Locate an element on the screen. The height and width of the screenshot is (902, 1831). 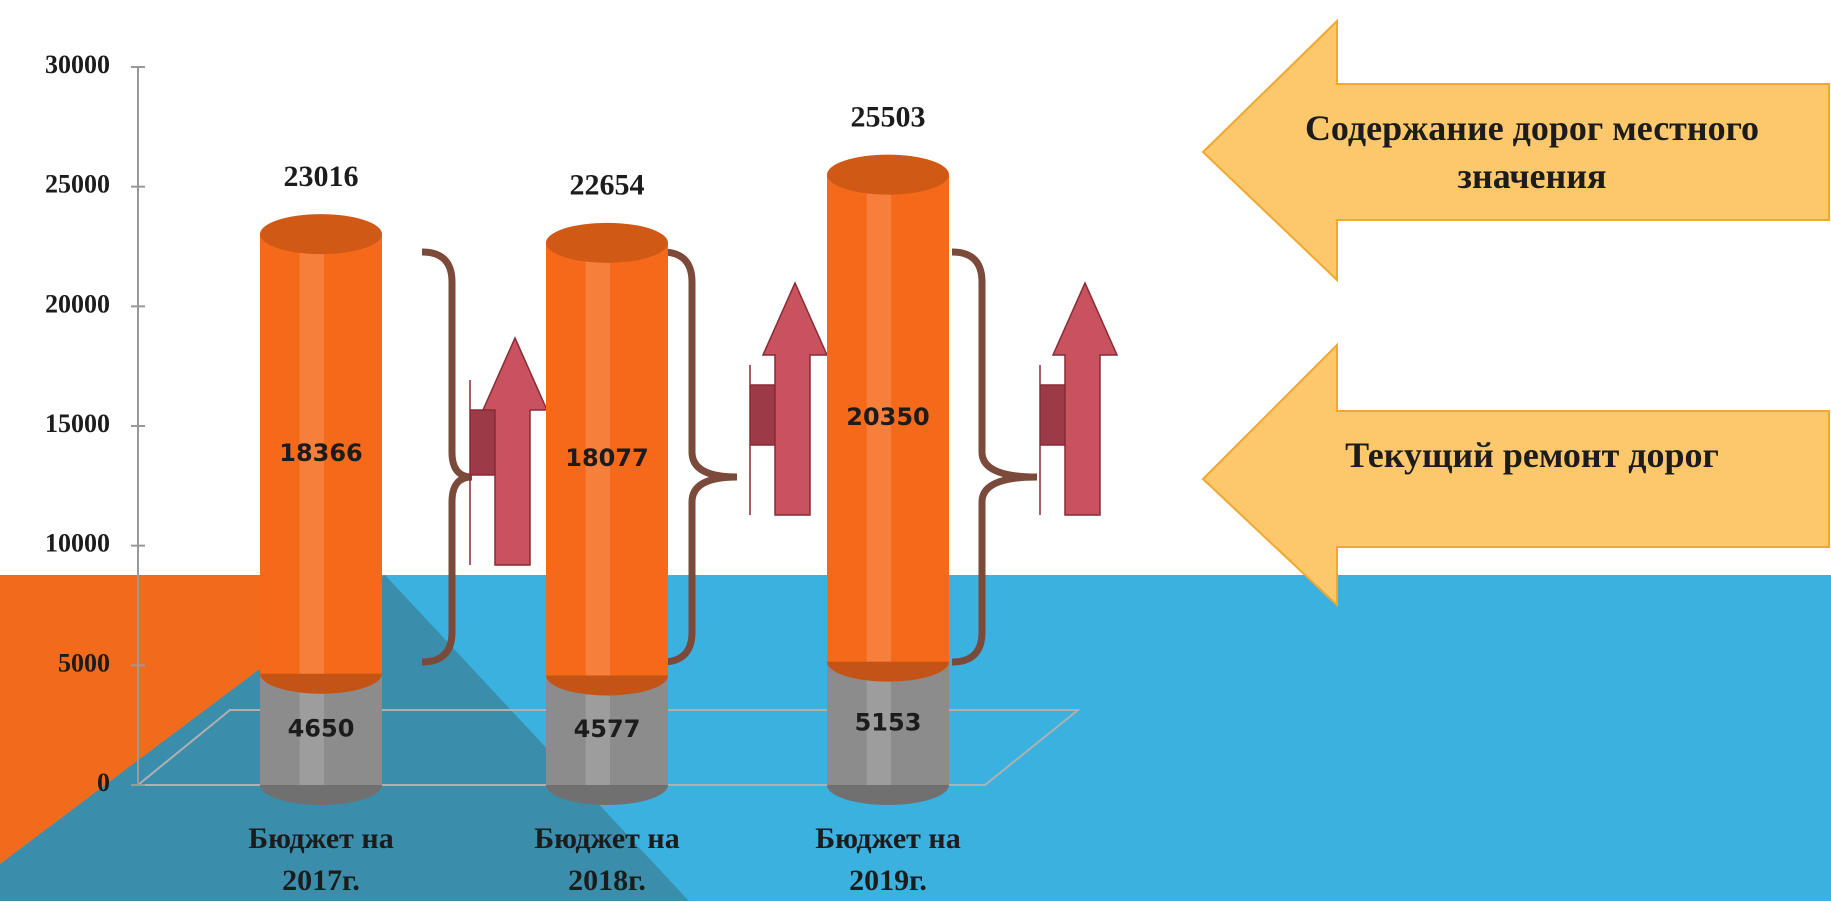
legend-label: Содержание дорог местного значения is located at coordinates (1532, 152).